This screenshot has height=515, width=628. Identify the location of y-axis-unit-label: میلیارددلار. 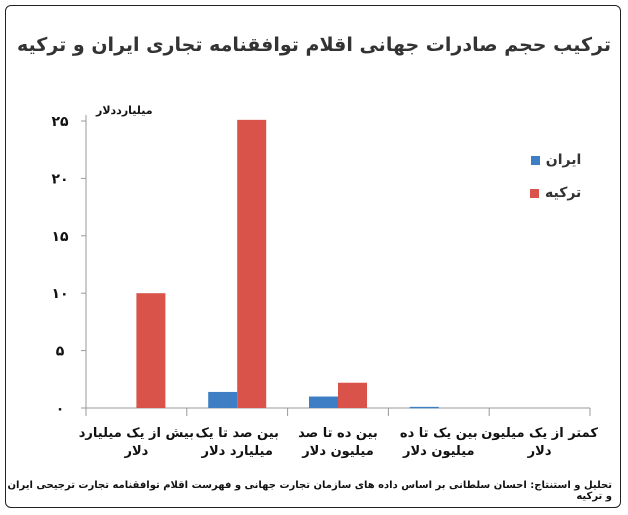
(124, 110).